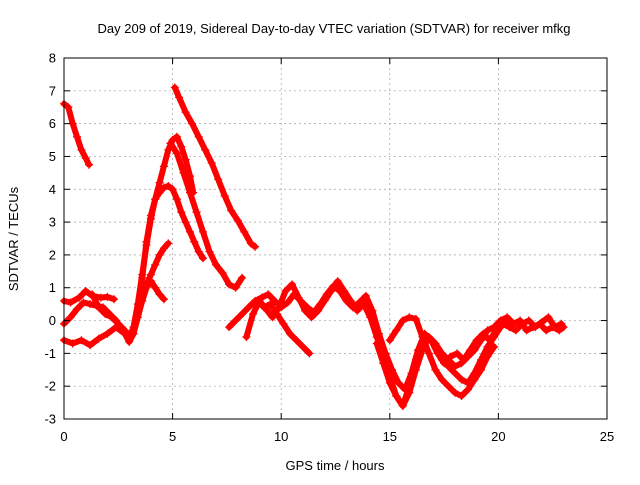  Describe the element at coordinates (50, 386) in the screenshot. I see `y-tick-label: -2` at that location.